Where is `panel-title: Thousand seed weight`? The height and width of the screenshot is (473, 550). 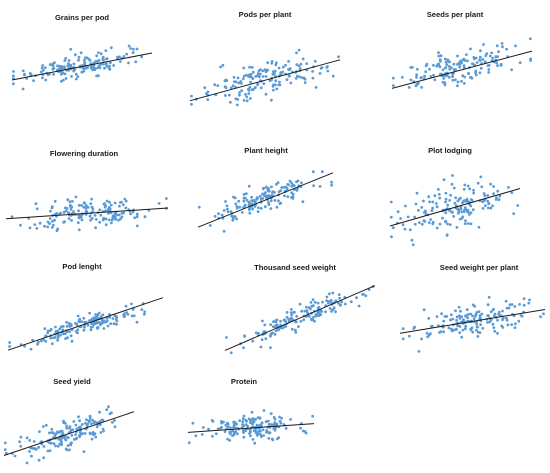
panel-title: Thousand seed weight is located at coordinates (295, 267).